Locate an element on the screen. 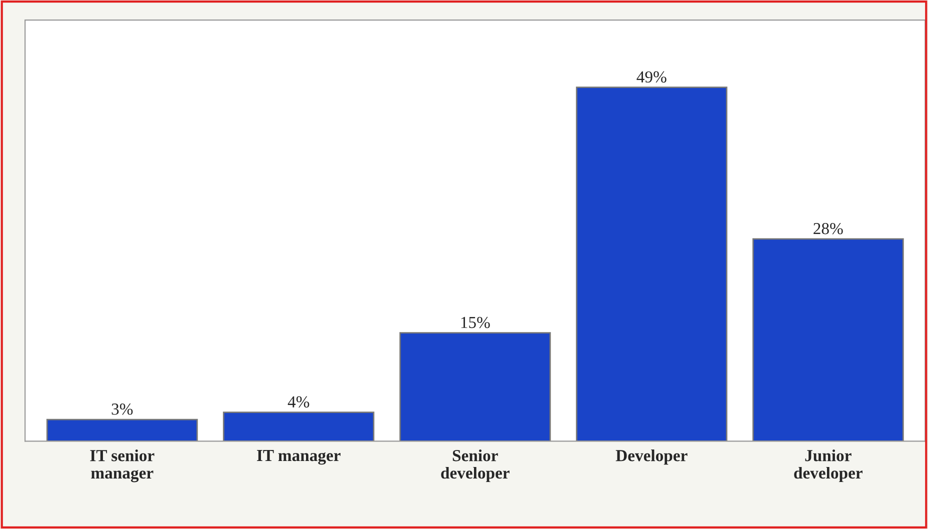 This screenshot has width=928, height=529. data-label: 15% is located at coordinates (475, 322).